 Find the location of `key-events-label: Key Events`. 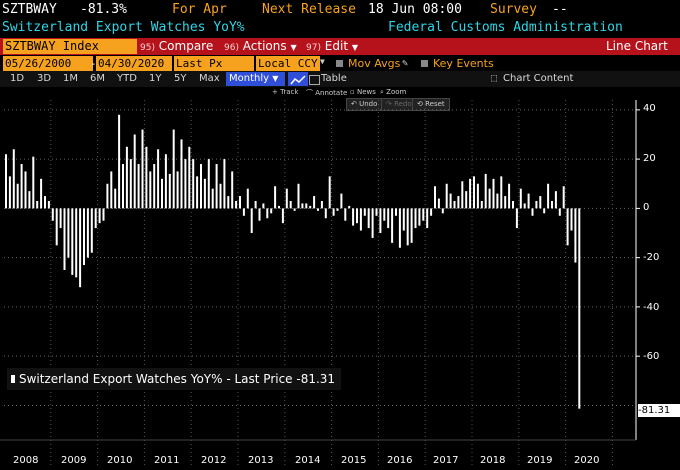

key-events-label: Key Events is located at coordinates (463, 63).